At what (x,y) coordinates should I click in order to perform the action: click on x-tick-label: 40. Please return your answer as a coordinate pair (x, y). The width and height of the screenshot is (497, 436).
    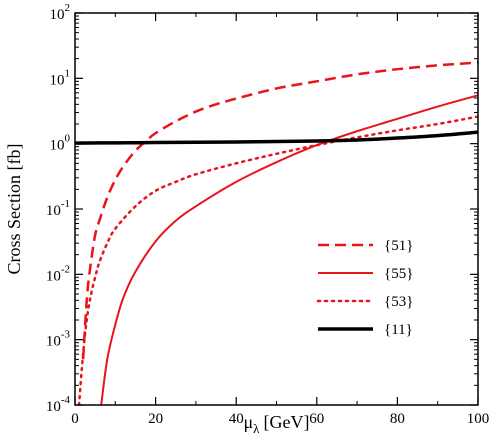
    Looking at the image, I should click on (236, 419).